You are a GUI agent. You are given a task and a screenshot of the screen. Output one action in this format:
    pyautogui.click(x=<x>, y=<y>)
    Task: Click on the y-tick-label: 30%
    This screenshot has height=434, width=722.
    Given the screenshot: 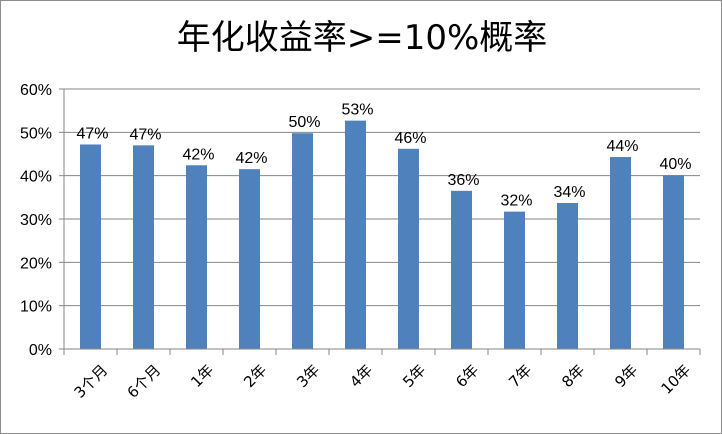 What is the action you would take?
    pyautogui.click(x=36, y=220)
    